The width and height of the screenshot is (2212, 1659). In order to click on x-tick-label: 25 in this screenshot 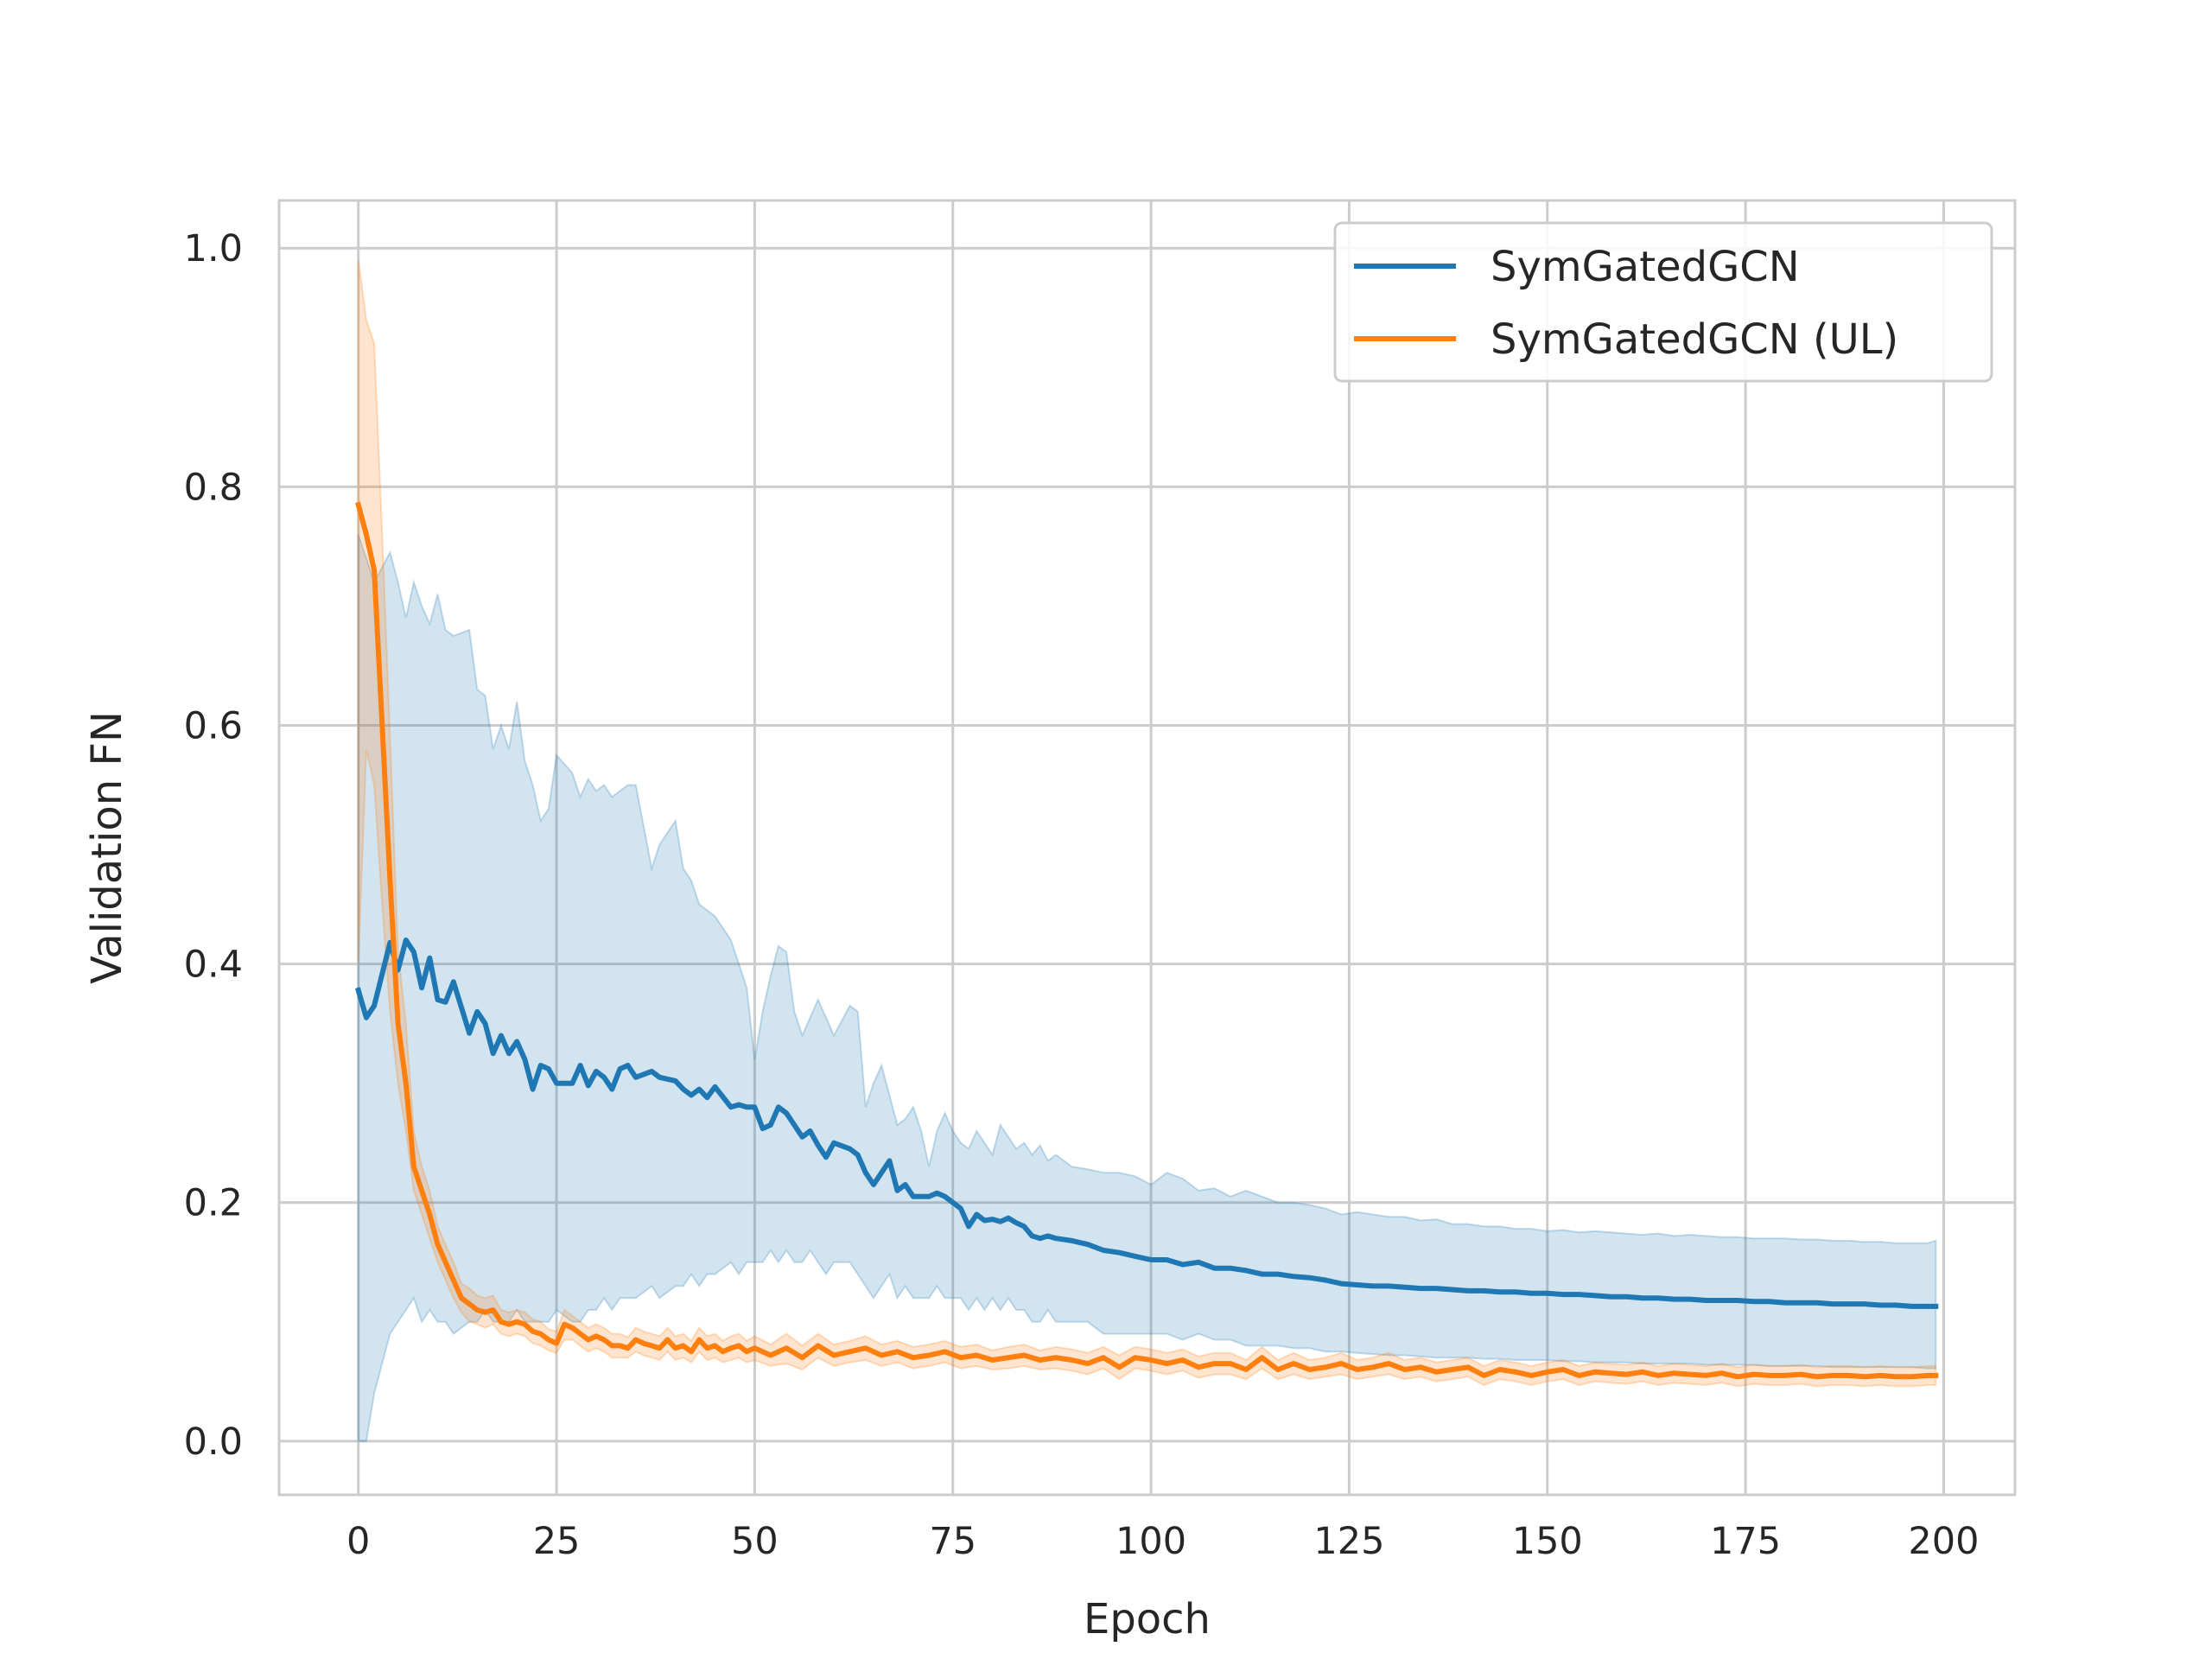, I will do `click(557, 1541)`.